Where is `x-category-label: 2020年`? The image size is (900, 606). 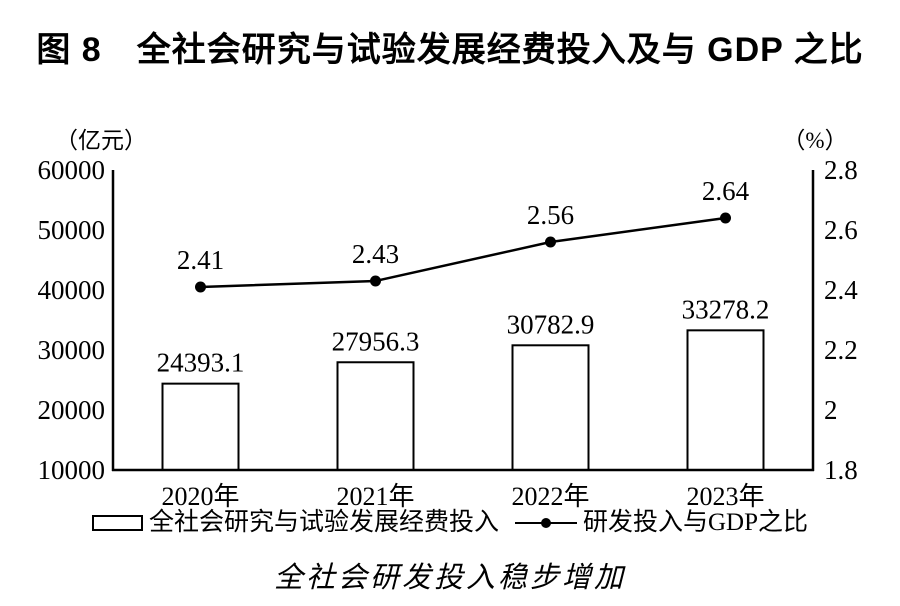 x-category-label: 2020年 is located at coordinates (200, 496).